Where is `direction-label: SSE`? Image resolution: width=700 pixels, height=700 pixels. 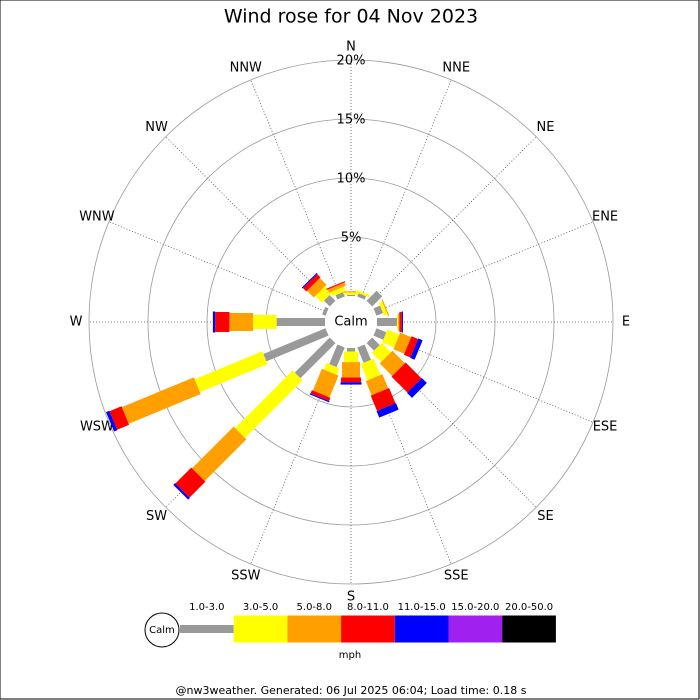 direction-label: SSE is located at coordinates (456, 576).